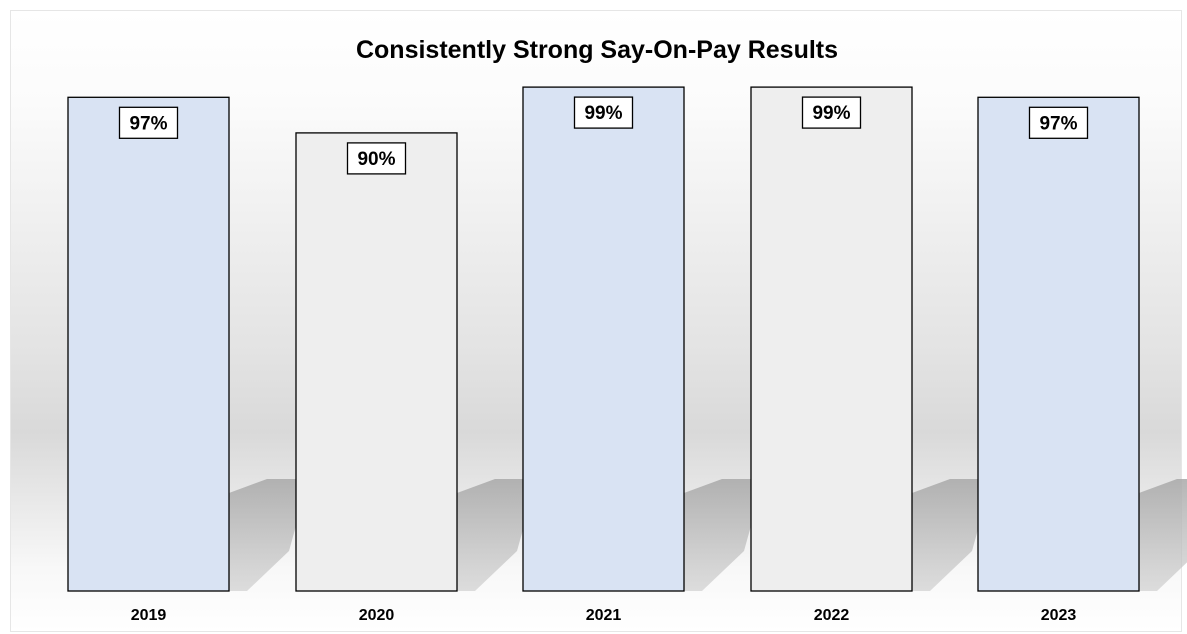 Image resolution: width=1187 pixels, height=634 pixels. What do you see at coordinates (149, 615) in the screenshot?
I see `x-tick-label: 2019` at bounding box center [149, 615].